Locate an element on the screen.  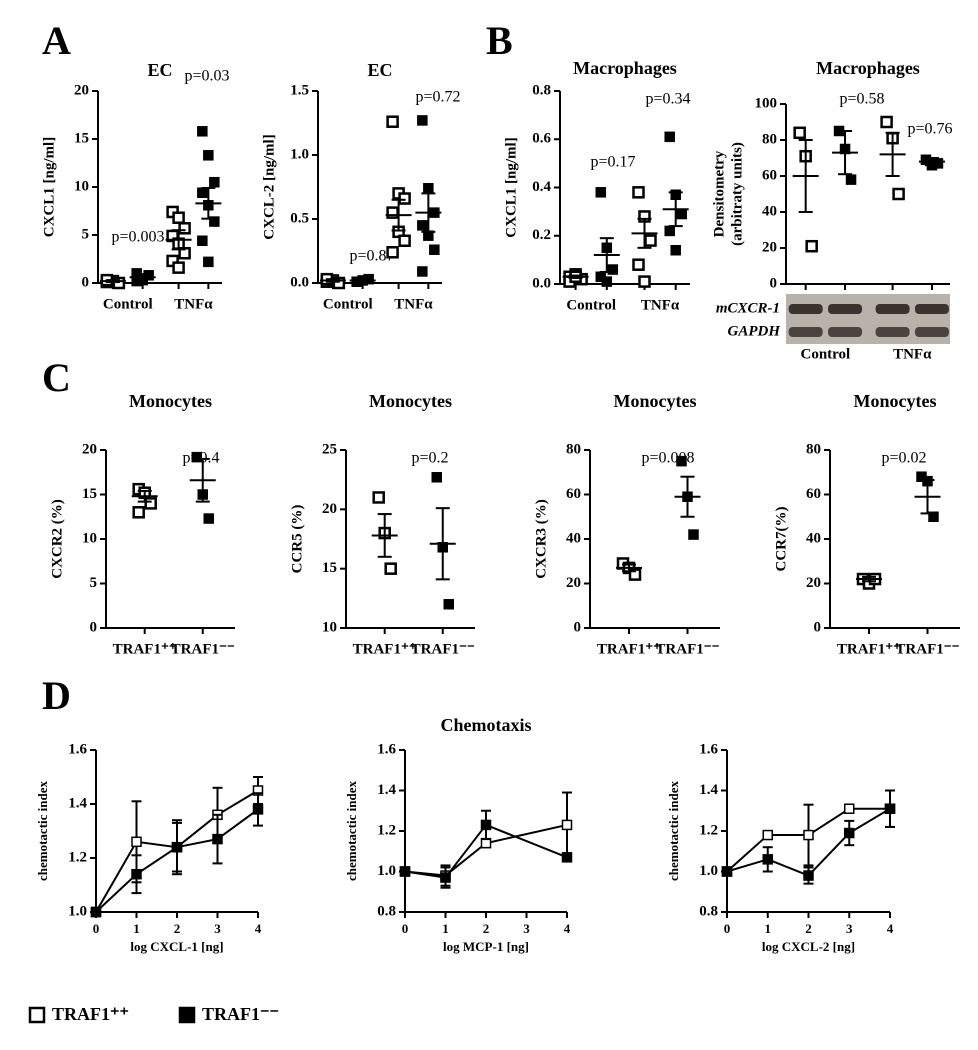
y-axis-label: Densitometry is located at coordinates (719, 193).